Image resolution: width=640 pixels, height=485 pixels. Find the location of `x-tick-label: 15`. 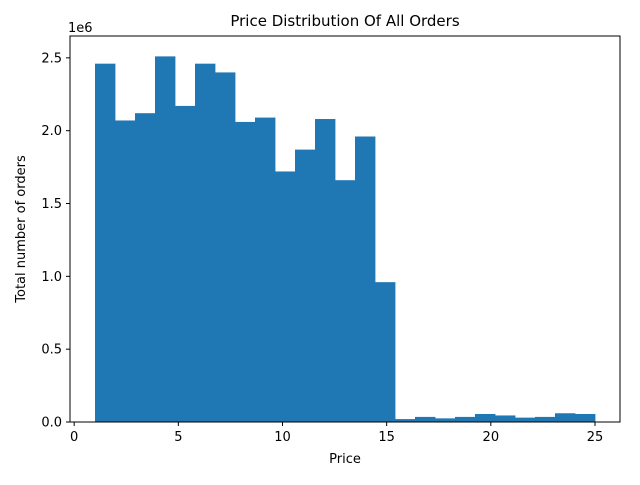

x-tick-label: 15 is located at coordinates (386, 437).